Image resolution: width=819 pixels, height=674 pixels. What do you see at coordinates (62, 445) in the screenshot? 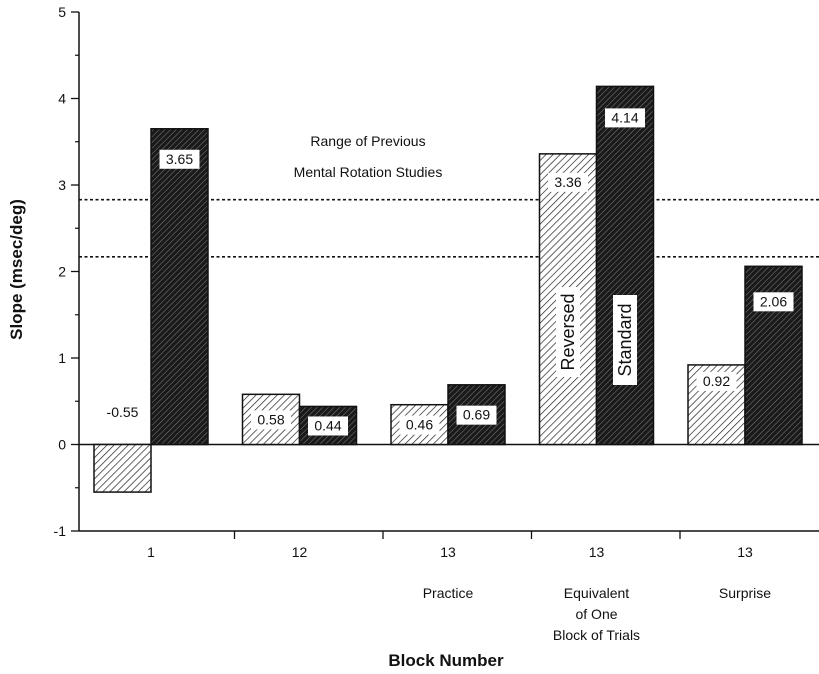
I see `y-tick-label: 0` at bounding box center [62, 445].